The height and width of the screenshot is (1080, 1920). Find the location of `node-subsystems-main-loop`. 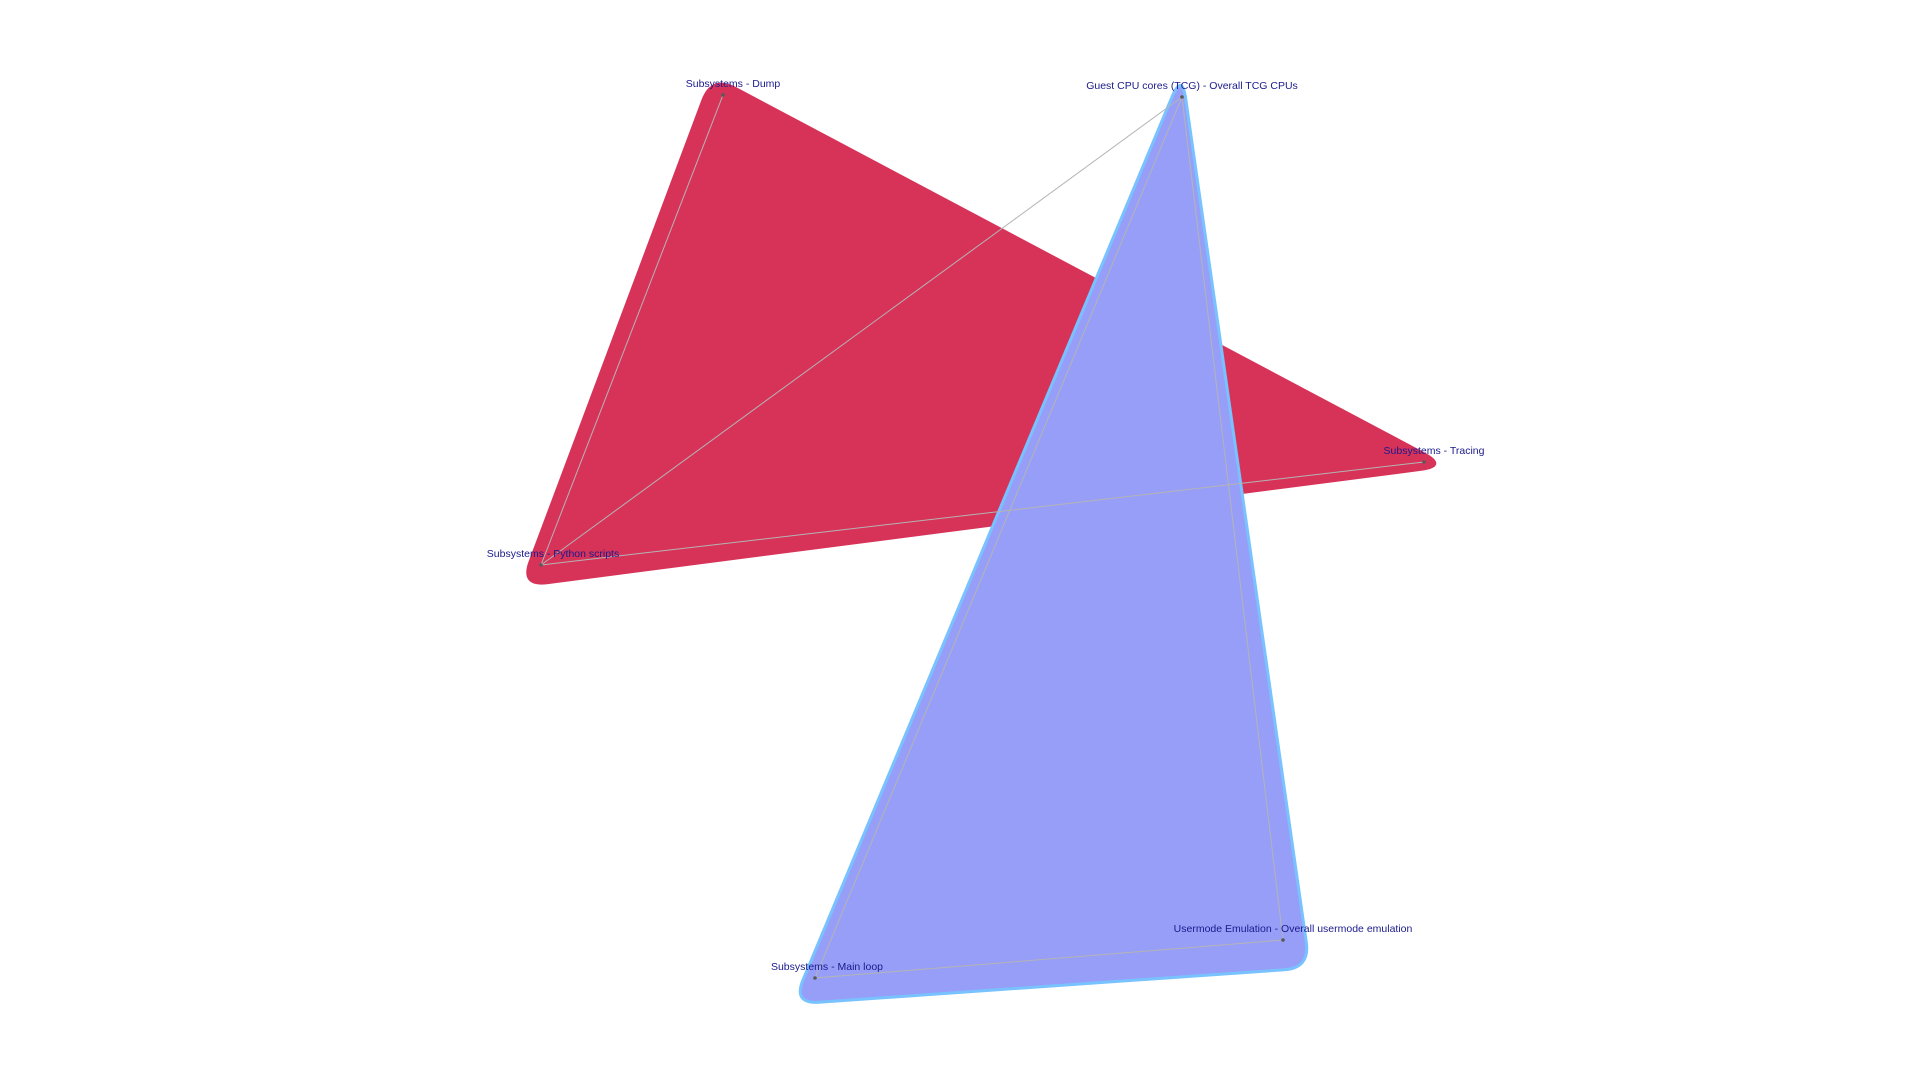

node-subsystems-main-loop is located at coordinates (815, 978).